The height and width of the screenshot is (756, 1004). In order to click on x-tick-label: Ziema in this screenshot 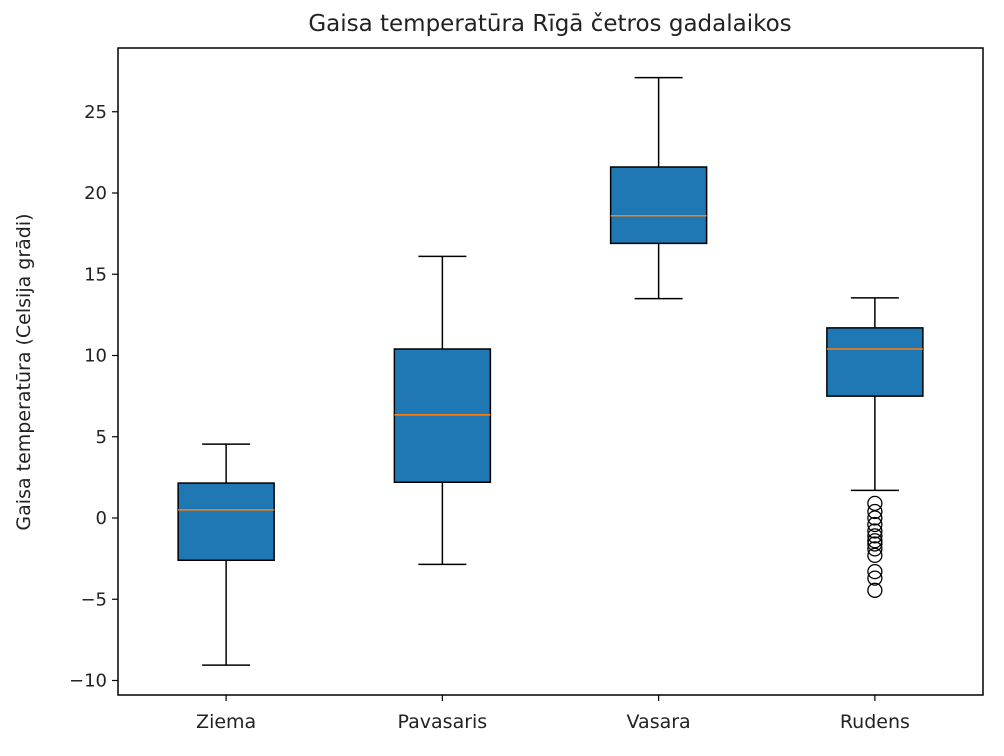, I will do `click(226, 722)`.